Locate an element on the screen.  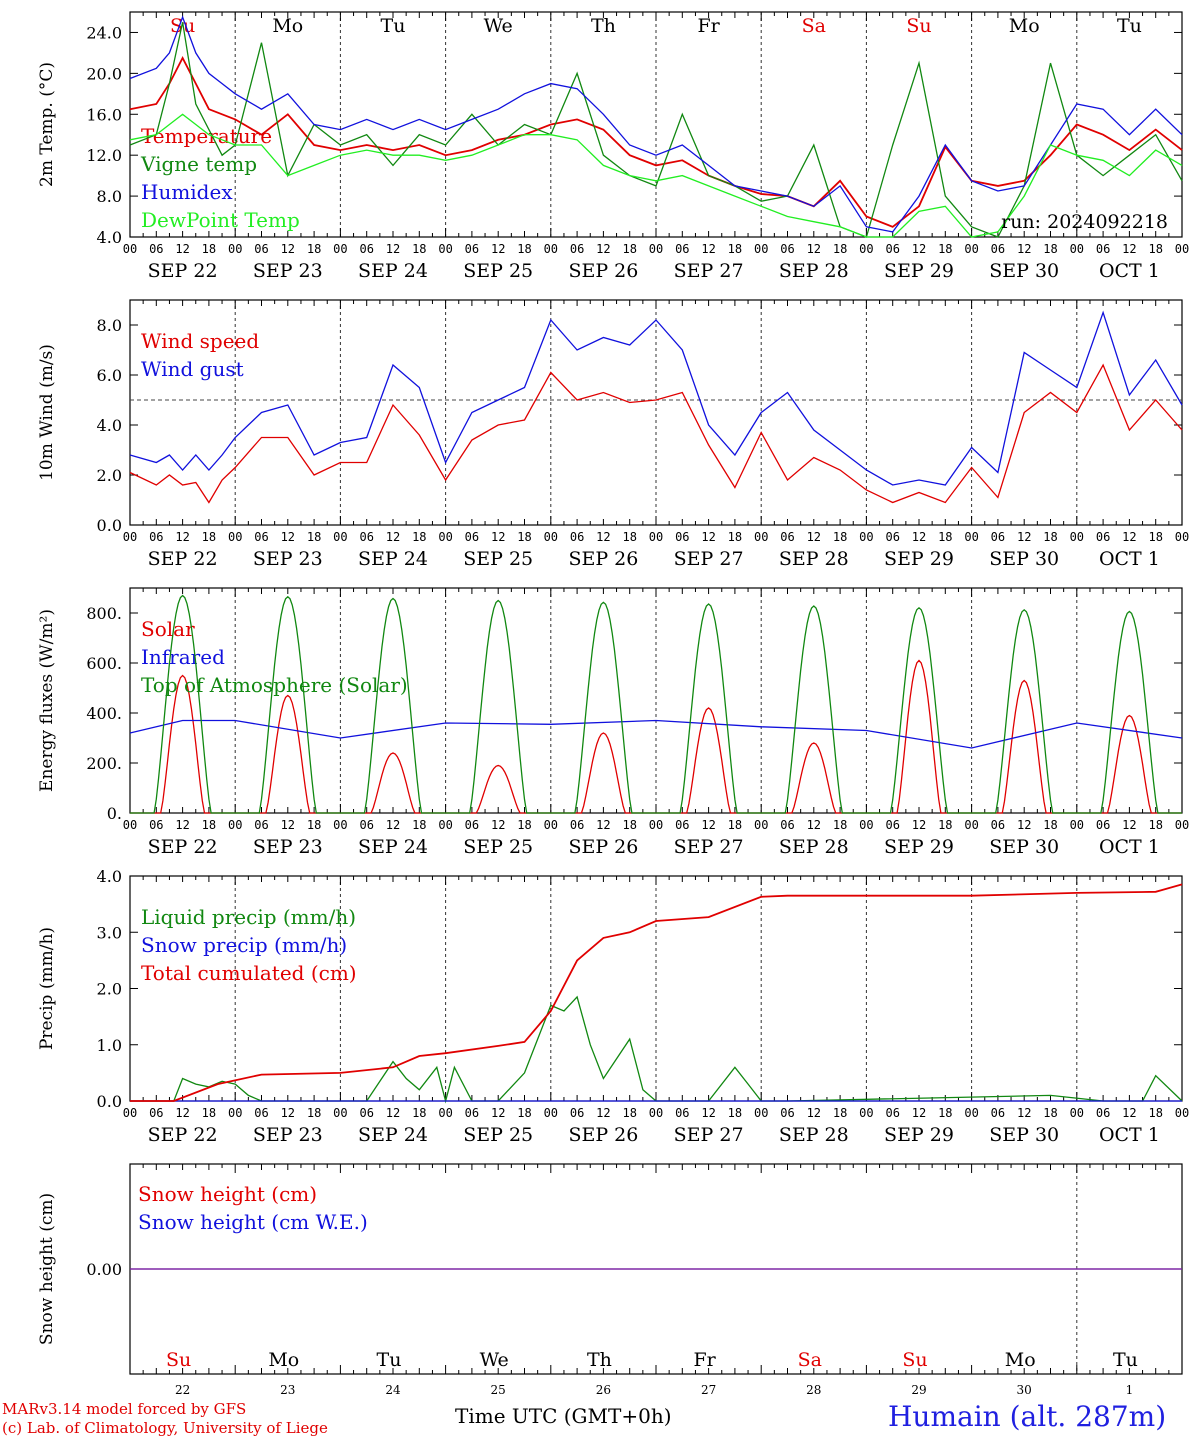
weekday-label: Fr is located at coordinates (704, 1360).